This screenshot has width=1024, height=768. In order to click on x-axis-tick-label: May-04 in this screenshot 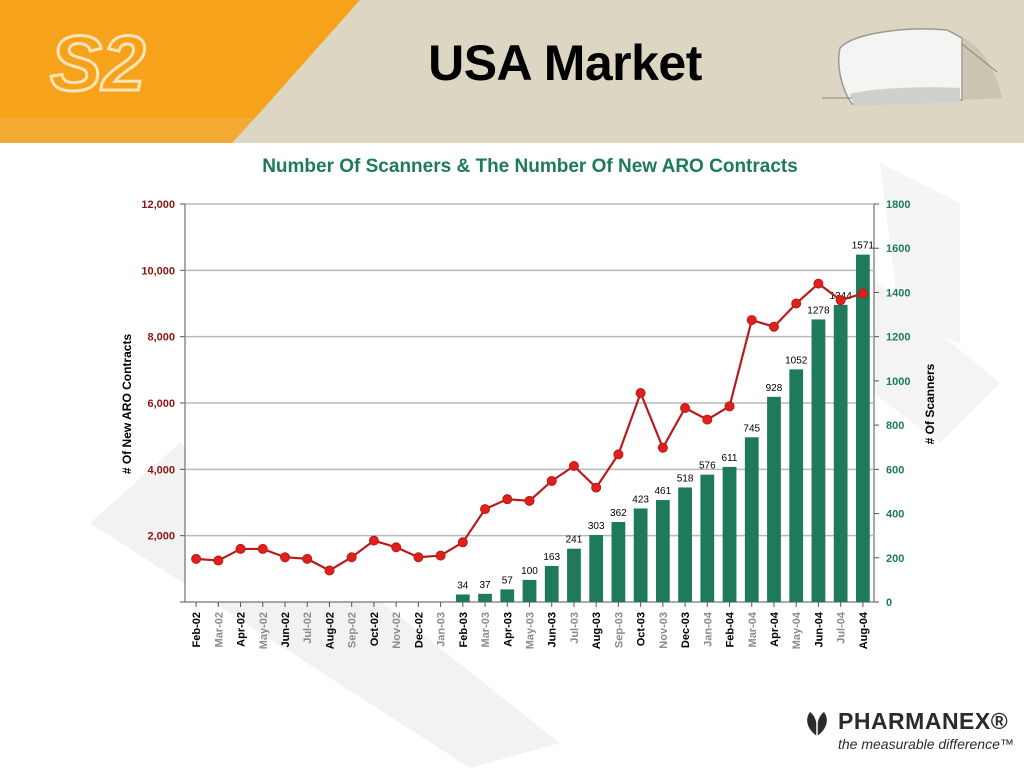, I will do `click(797, 630)`.